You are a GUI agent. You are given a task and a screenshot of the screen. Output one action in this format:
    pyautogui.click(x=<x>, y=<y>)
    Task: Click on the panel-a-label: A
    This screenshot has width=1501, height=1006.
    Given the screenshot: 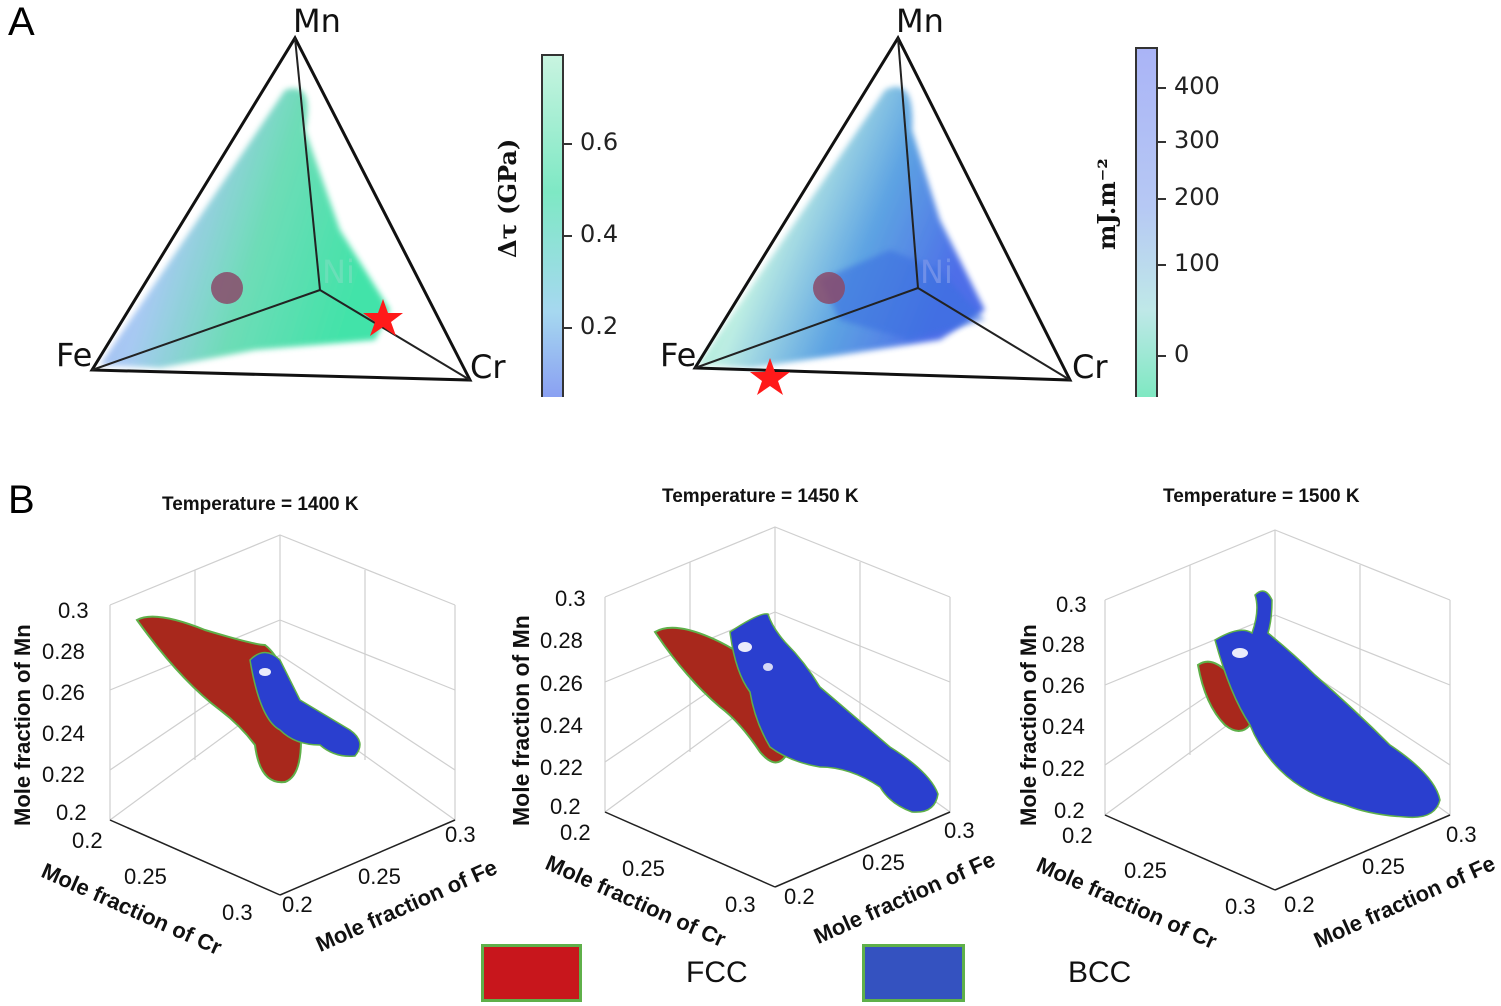 What is the action you would take?
    pyautogui.click(x=21, y=22)
    